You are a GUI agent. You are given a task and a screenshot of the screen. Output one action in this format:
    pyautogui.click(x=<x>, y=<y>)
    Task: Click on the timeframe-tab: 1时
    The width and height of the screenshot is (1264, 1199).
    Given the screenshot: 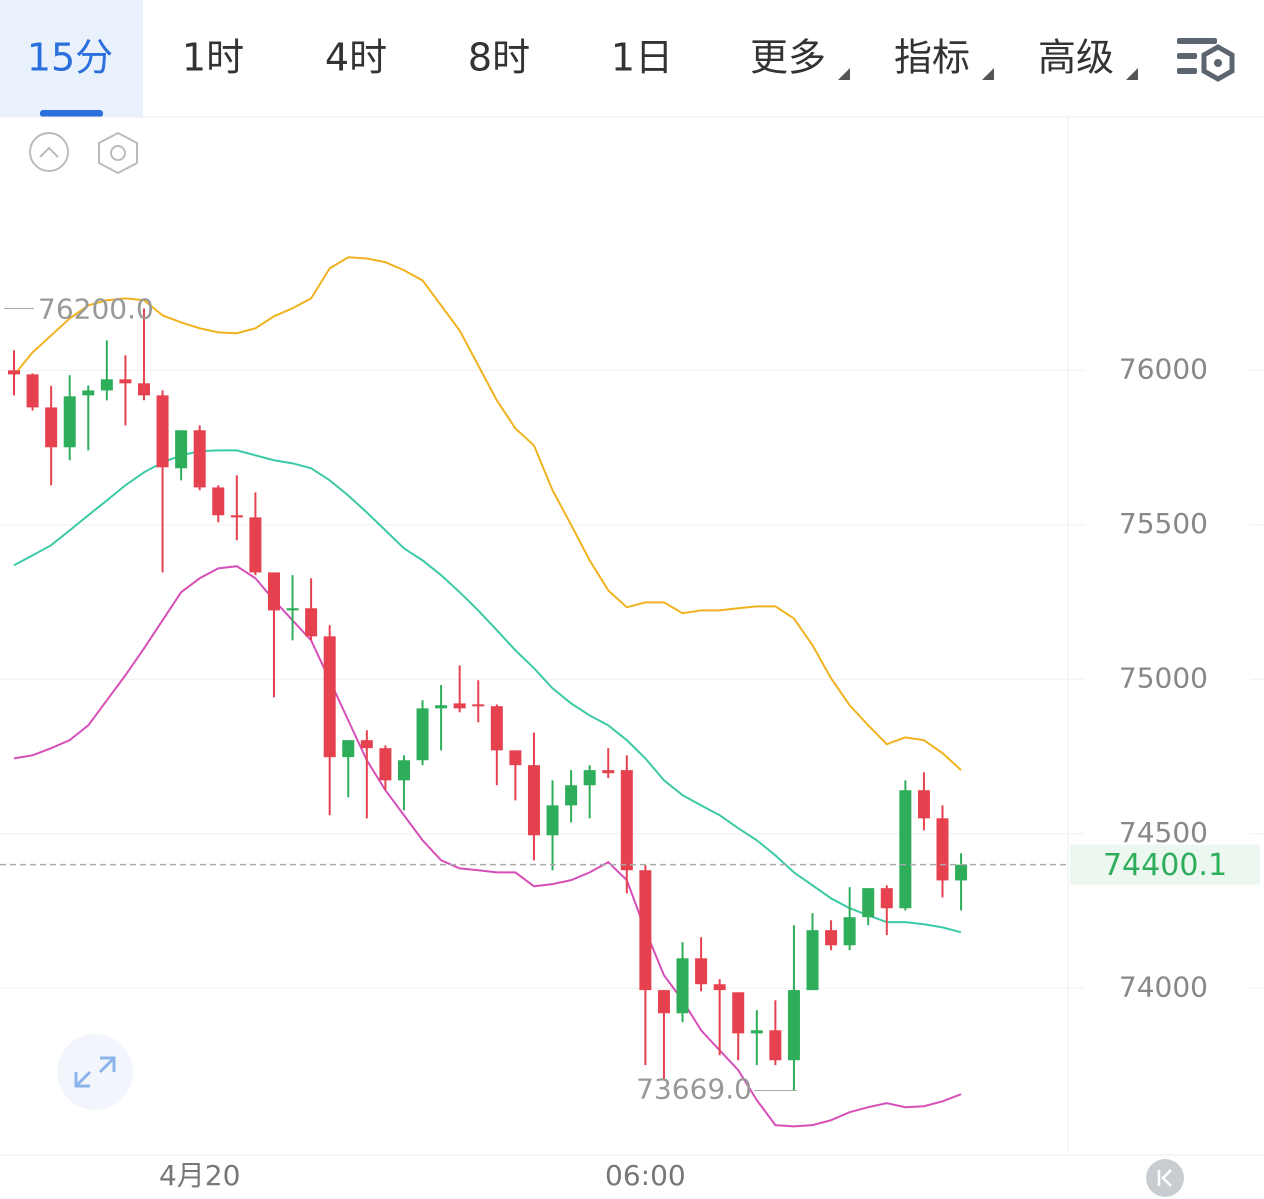 What is the action you would take?
    pyautogui.click(x=213, y=58)
    